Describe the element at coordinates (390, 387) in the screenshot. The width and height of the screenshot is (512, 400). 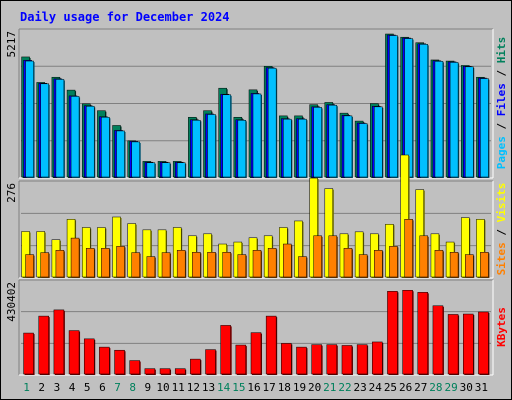
I see `x-tick-label-day-25: 25` at that location.